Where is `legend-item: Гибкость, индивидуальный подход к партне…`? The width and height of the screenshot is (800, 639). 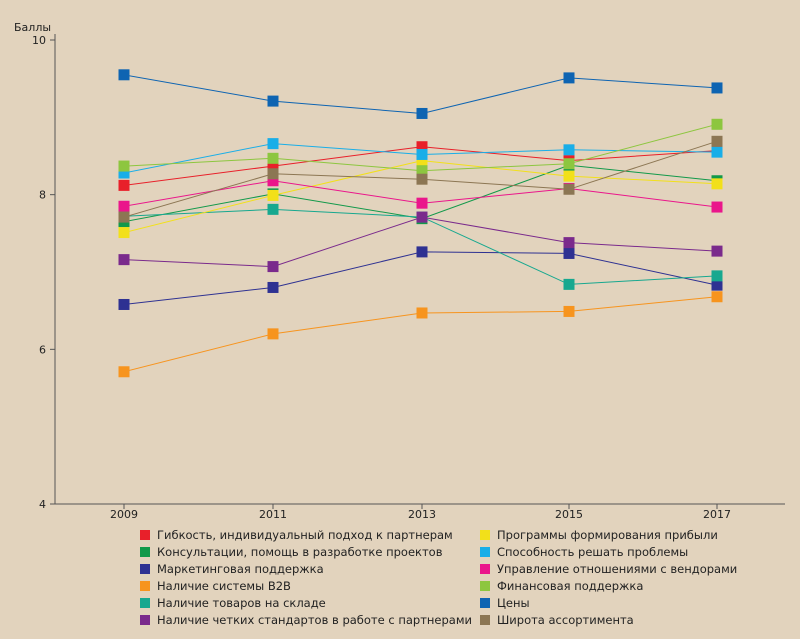
legend-item: Гибкость, индивидуальный подход к партне… is located at coordinates (310, 534).